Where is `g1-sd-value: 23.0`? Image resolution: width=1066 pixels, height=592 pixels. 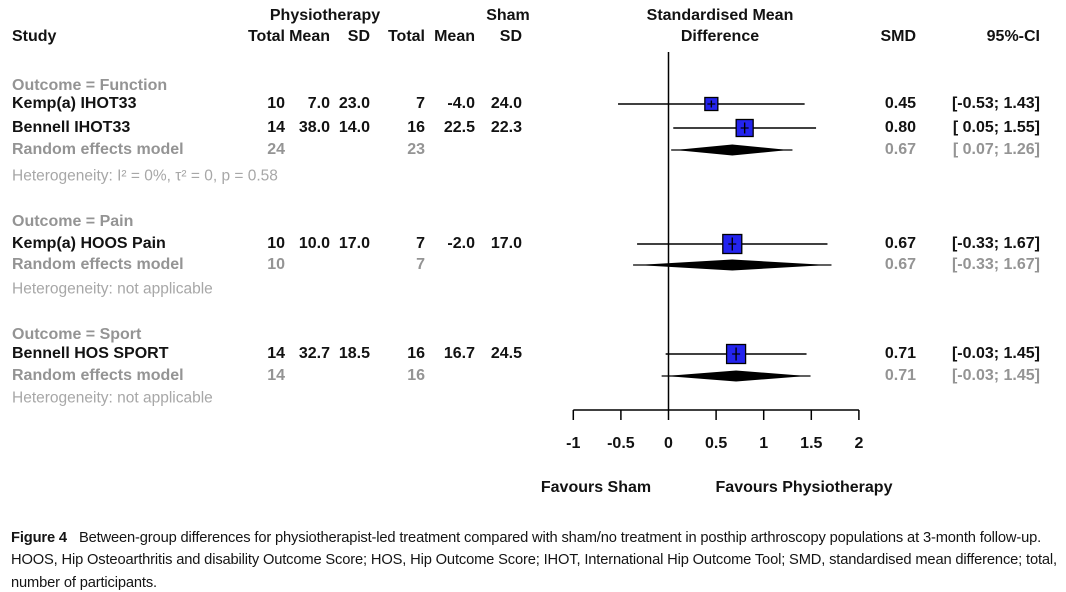 g1-sd-value: 23.0 is located at coordinates (354, 103).